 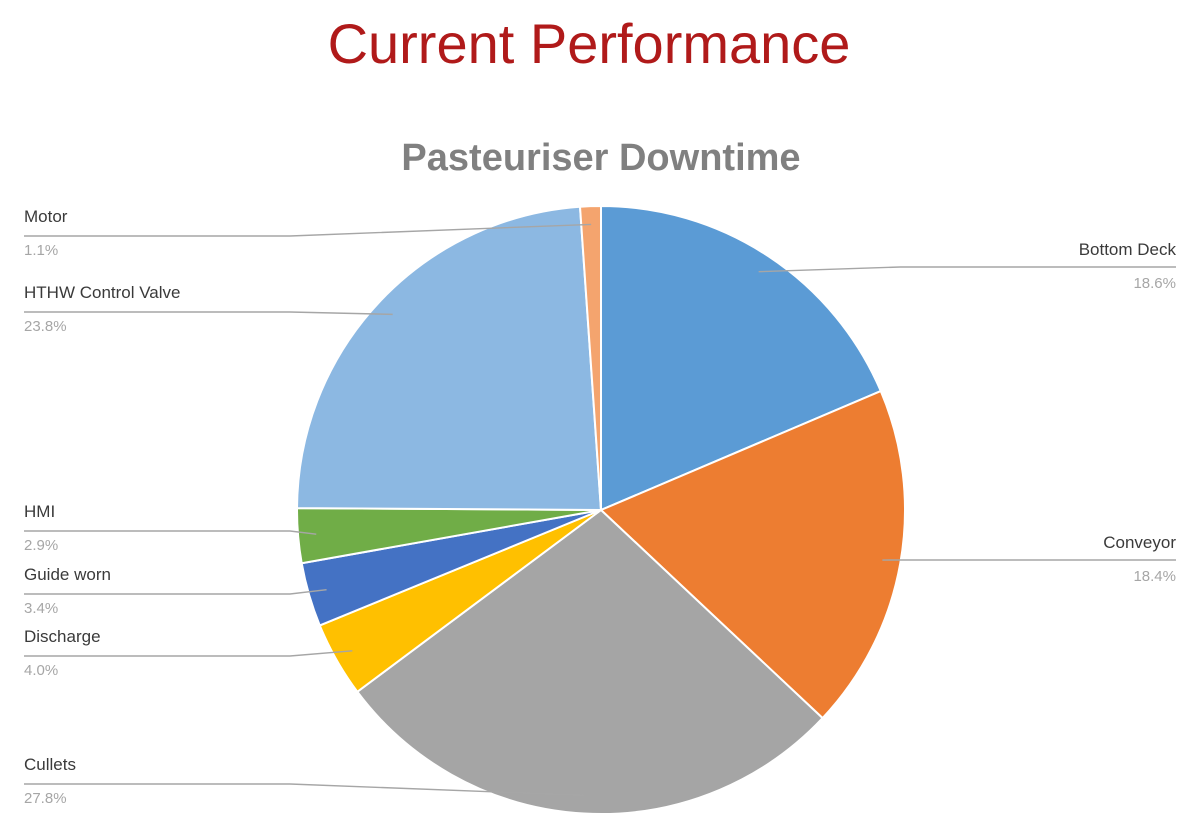 I want to click on label-guide-worn: Guide worn, so click(x=67, y=574).